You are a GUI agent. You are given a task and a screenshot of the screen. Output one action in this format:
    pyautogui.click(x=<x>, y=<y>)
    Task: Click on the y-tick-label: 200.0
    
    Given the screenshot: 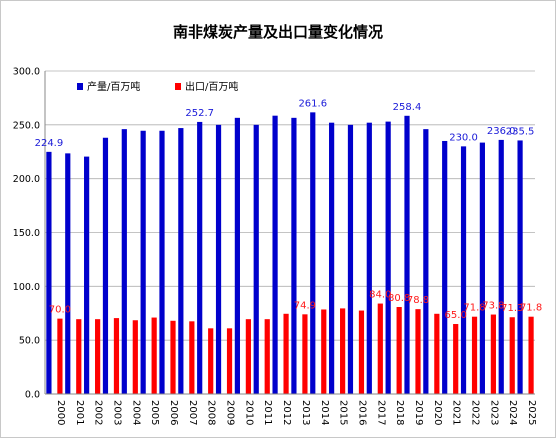 What is the action you would take?
    pyautogui.click(x=26, y=179)
    